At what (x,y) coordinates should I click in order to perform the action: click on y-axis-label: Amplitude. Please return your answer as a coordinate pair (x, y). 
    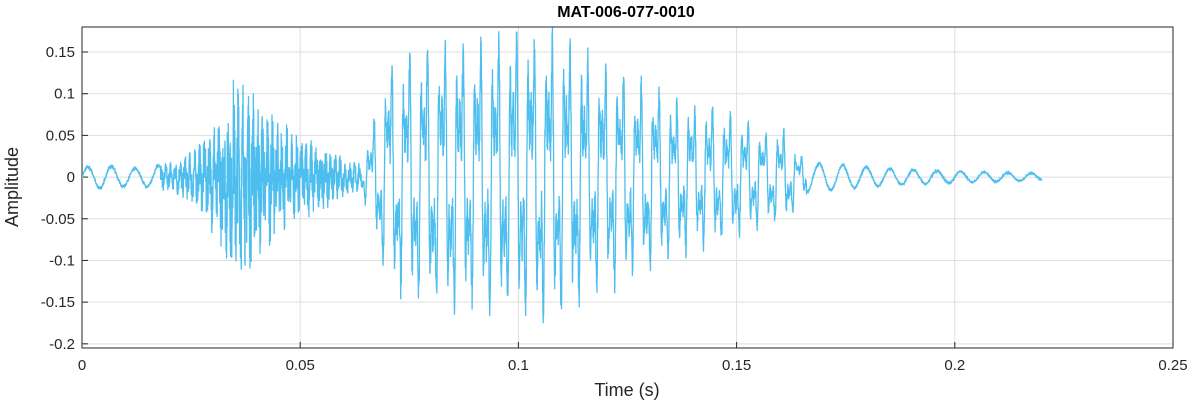
    Looking at the image, I should click on (12, 187).